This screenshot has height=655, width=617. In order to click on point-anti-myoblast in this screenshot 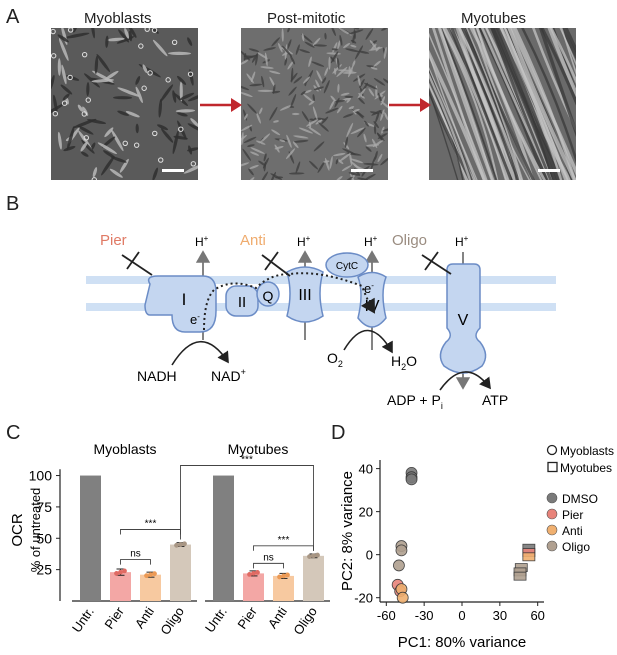, I will do `click(402, 597)`.